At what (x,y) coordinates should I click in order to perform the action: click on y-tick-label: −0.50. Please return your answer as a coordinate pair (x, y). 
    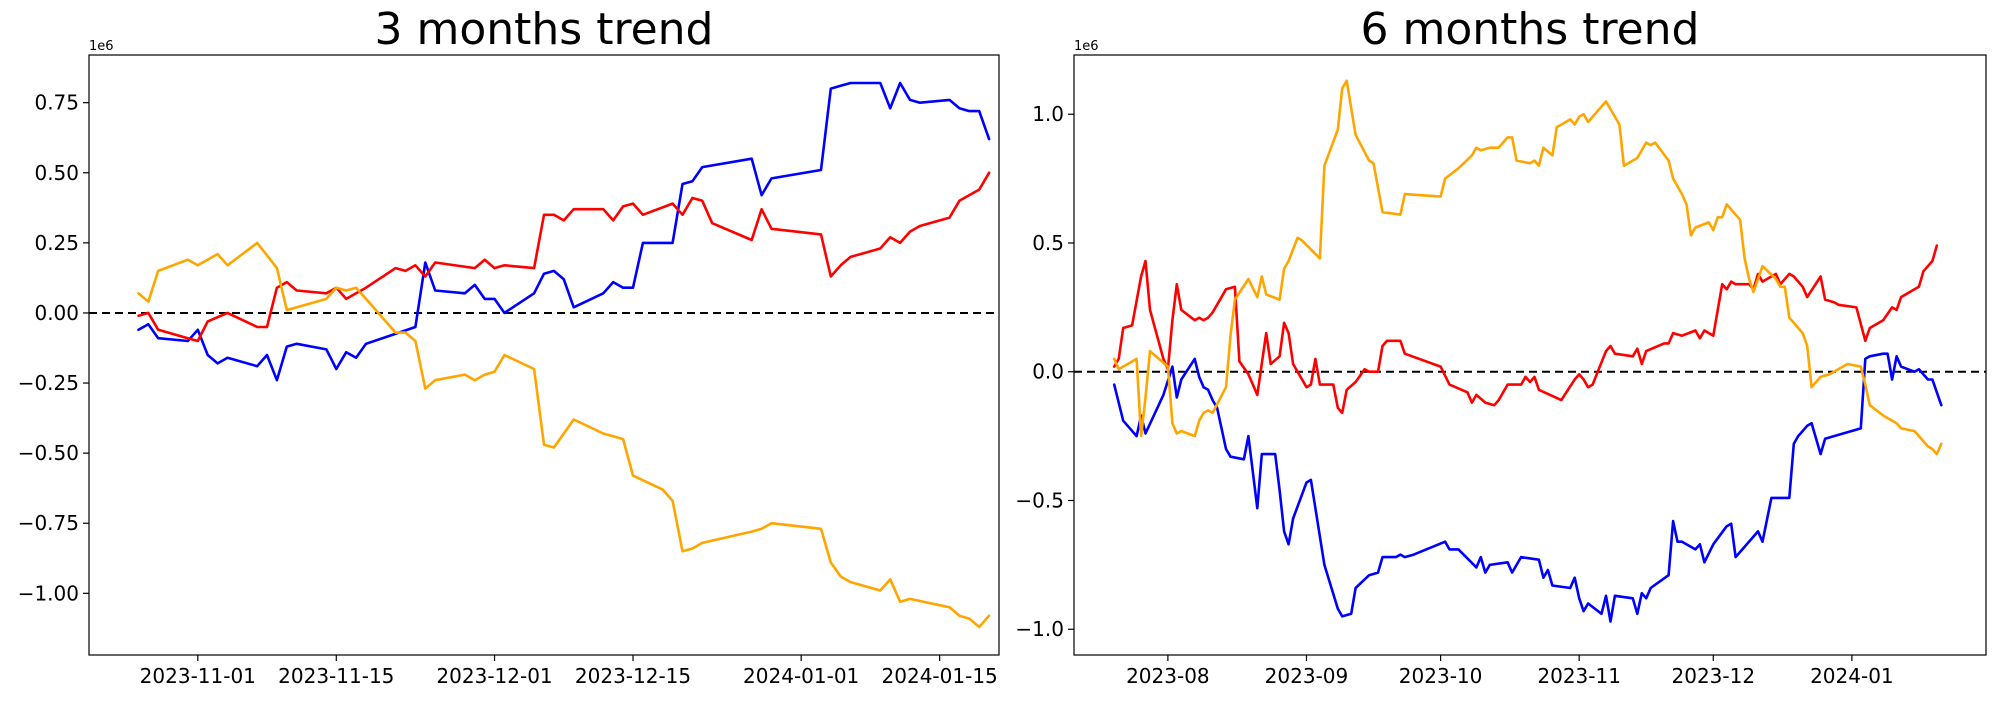
    Looking at the image, I should click on (48, 453).